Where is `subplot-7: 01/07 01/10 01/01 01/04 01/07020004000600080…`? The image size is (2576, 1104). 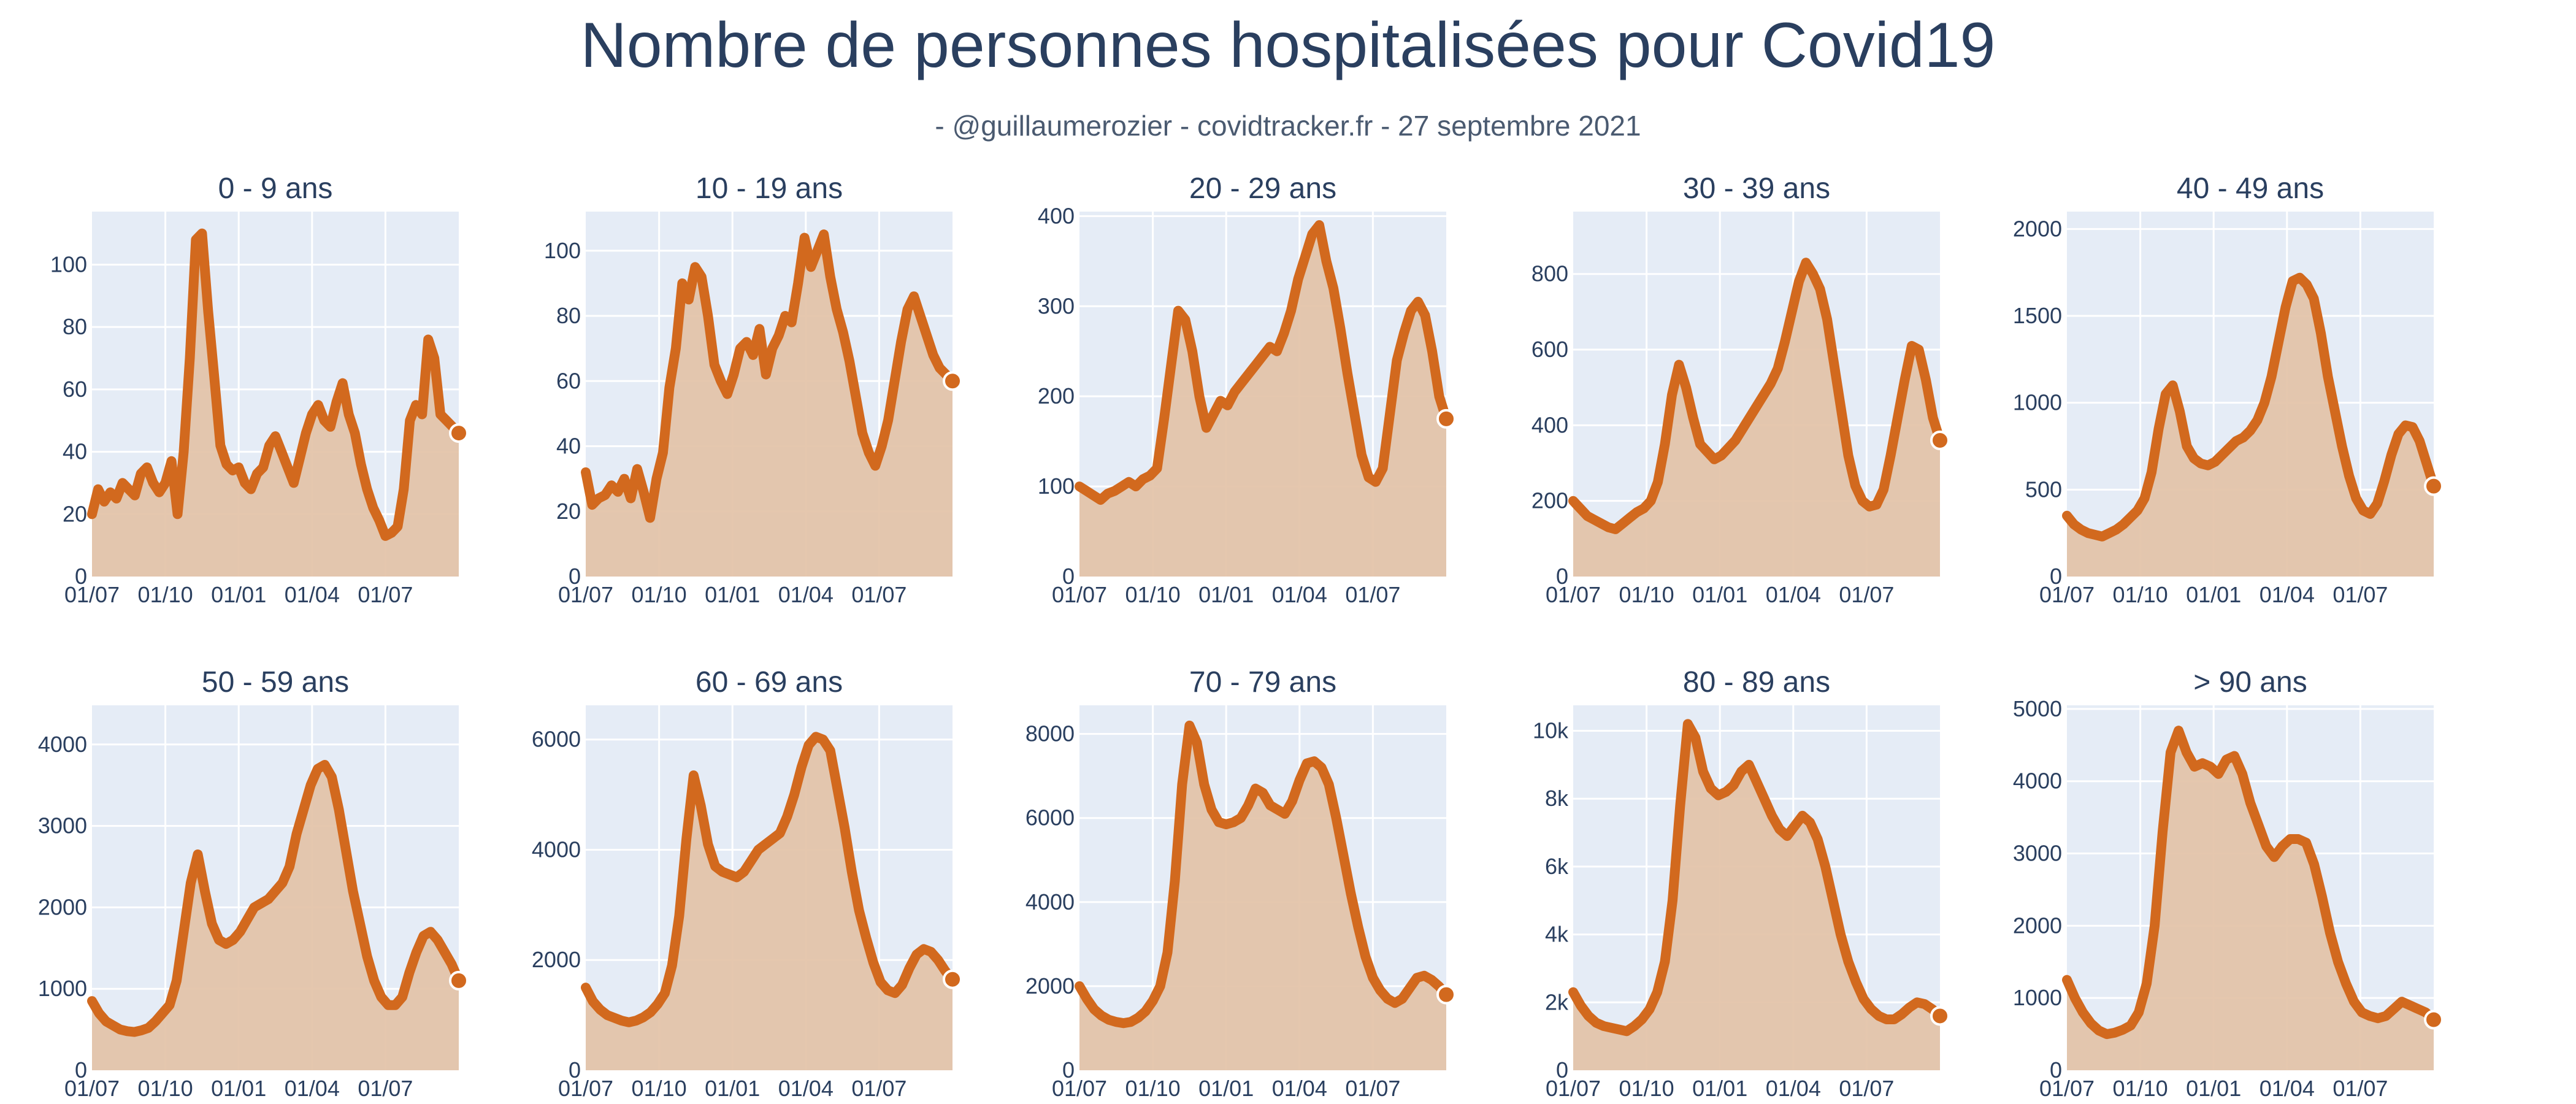
subplot-7: 01/07 01/10 01/01 01/04 01/07020004000600080… is located at coordinates (1240, 883).